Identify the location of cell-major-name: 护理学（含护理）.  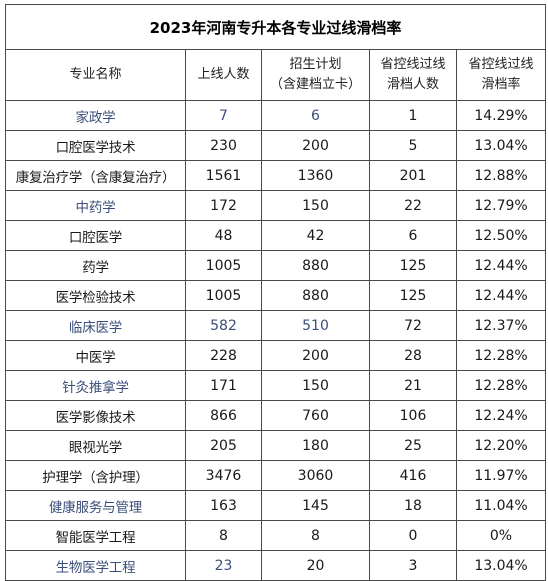
(95, 475).